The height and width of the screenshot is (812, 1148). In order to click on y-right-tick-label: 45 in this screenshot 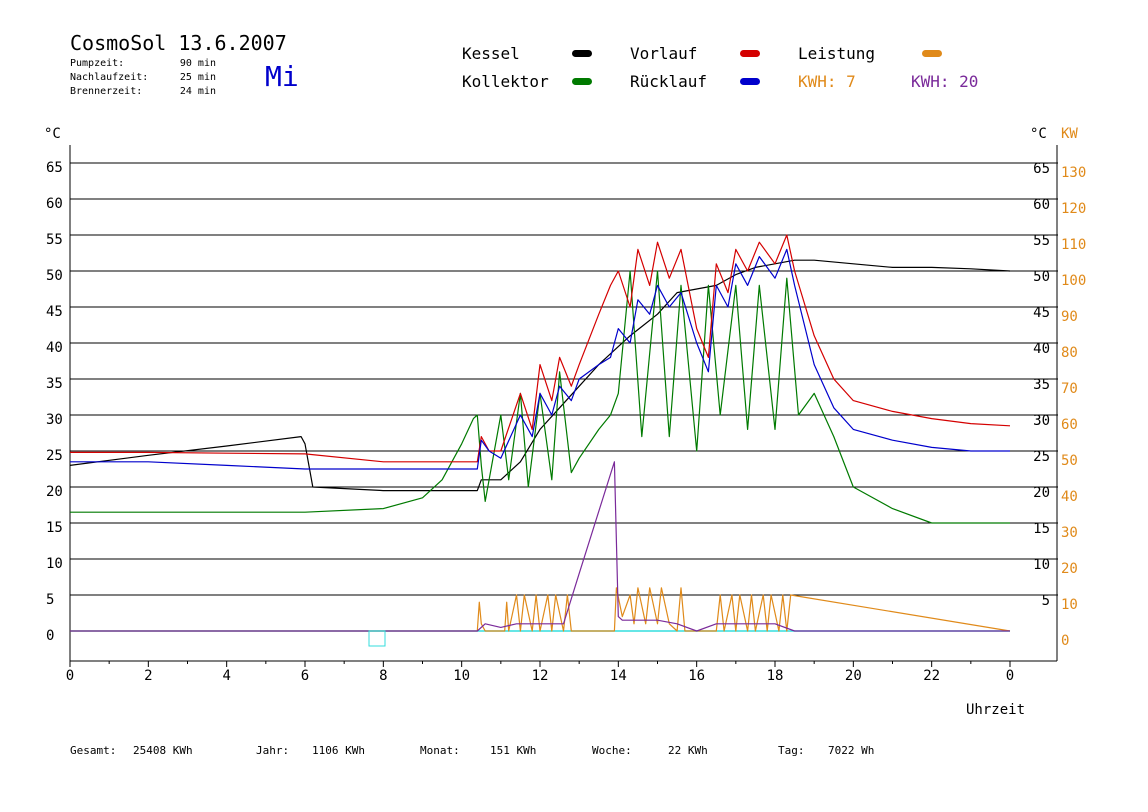, I will do `click(1041, 313)`.